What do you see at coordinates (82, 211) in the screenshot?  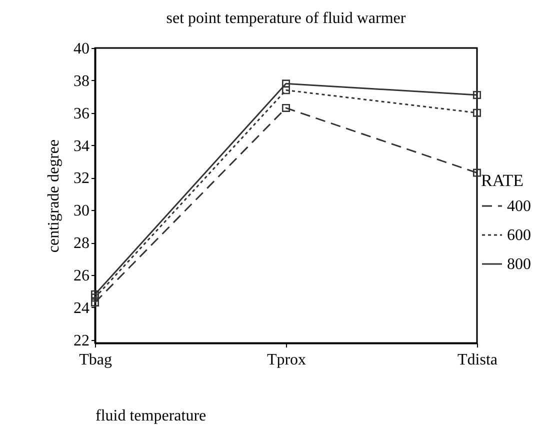 I see `y-tick-label: 30` at bounding box center [82, 211].